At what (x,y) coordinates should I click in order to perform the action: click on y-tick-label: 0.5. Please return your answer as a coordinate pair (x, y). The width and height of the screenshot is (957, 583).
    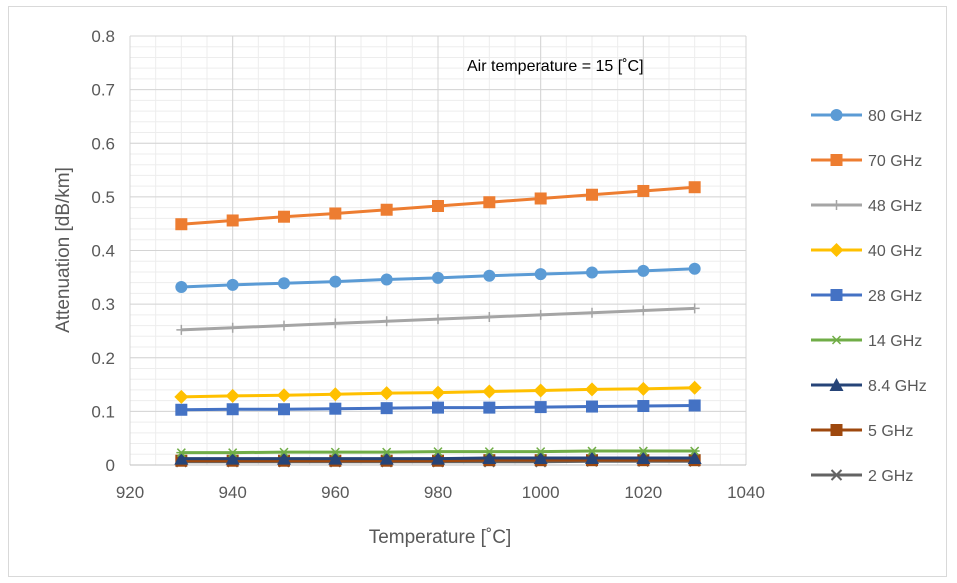
    Looking at the image, I should click on (103, 197).